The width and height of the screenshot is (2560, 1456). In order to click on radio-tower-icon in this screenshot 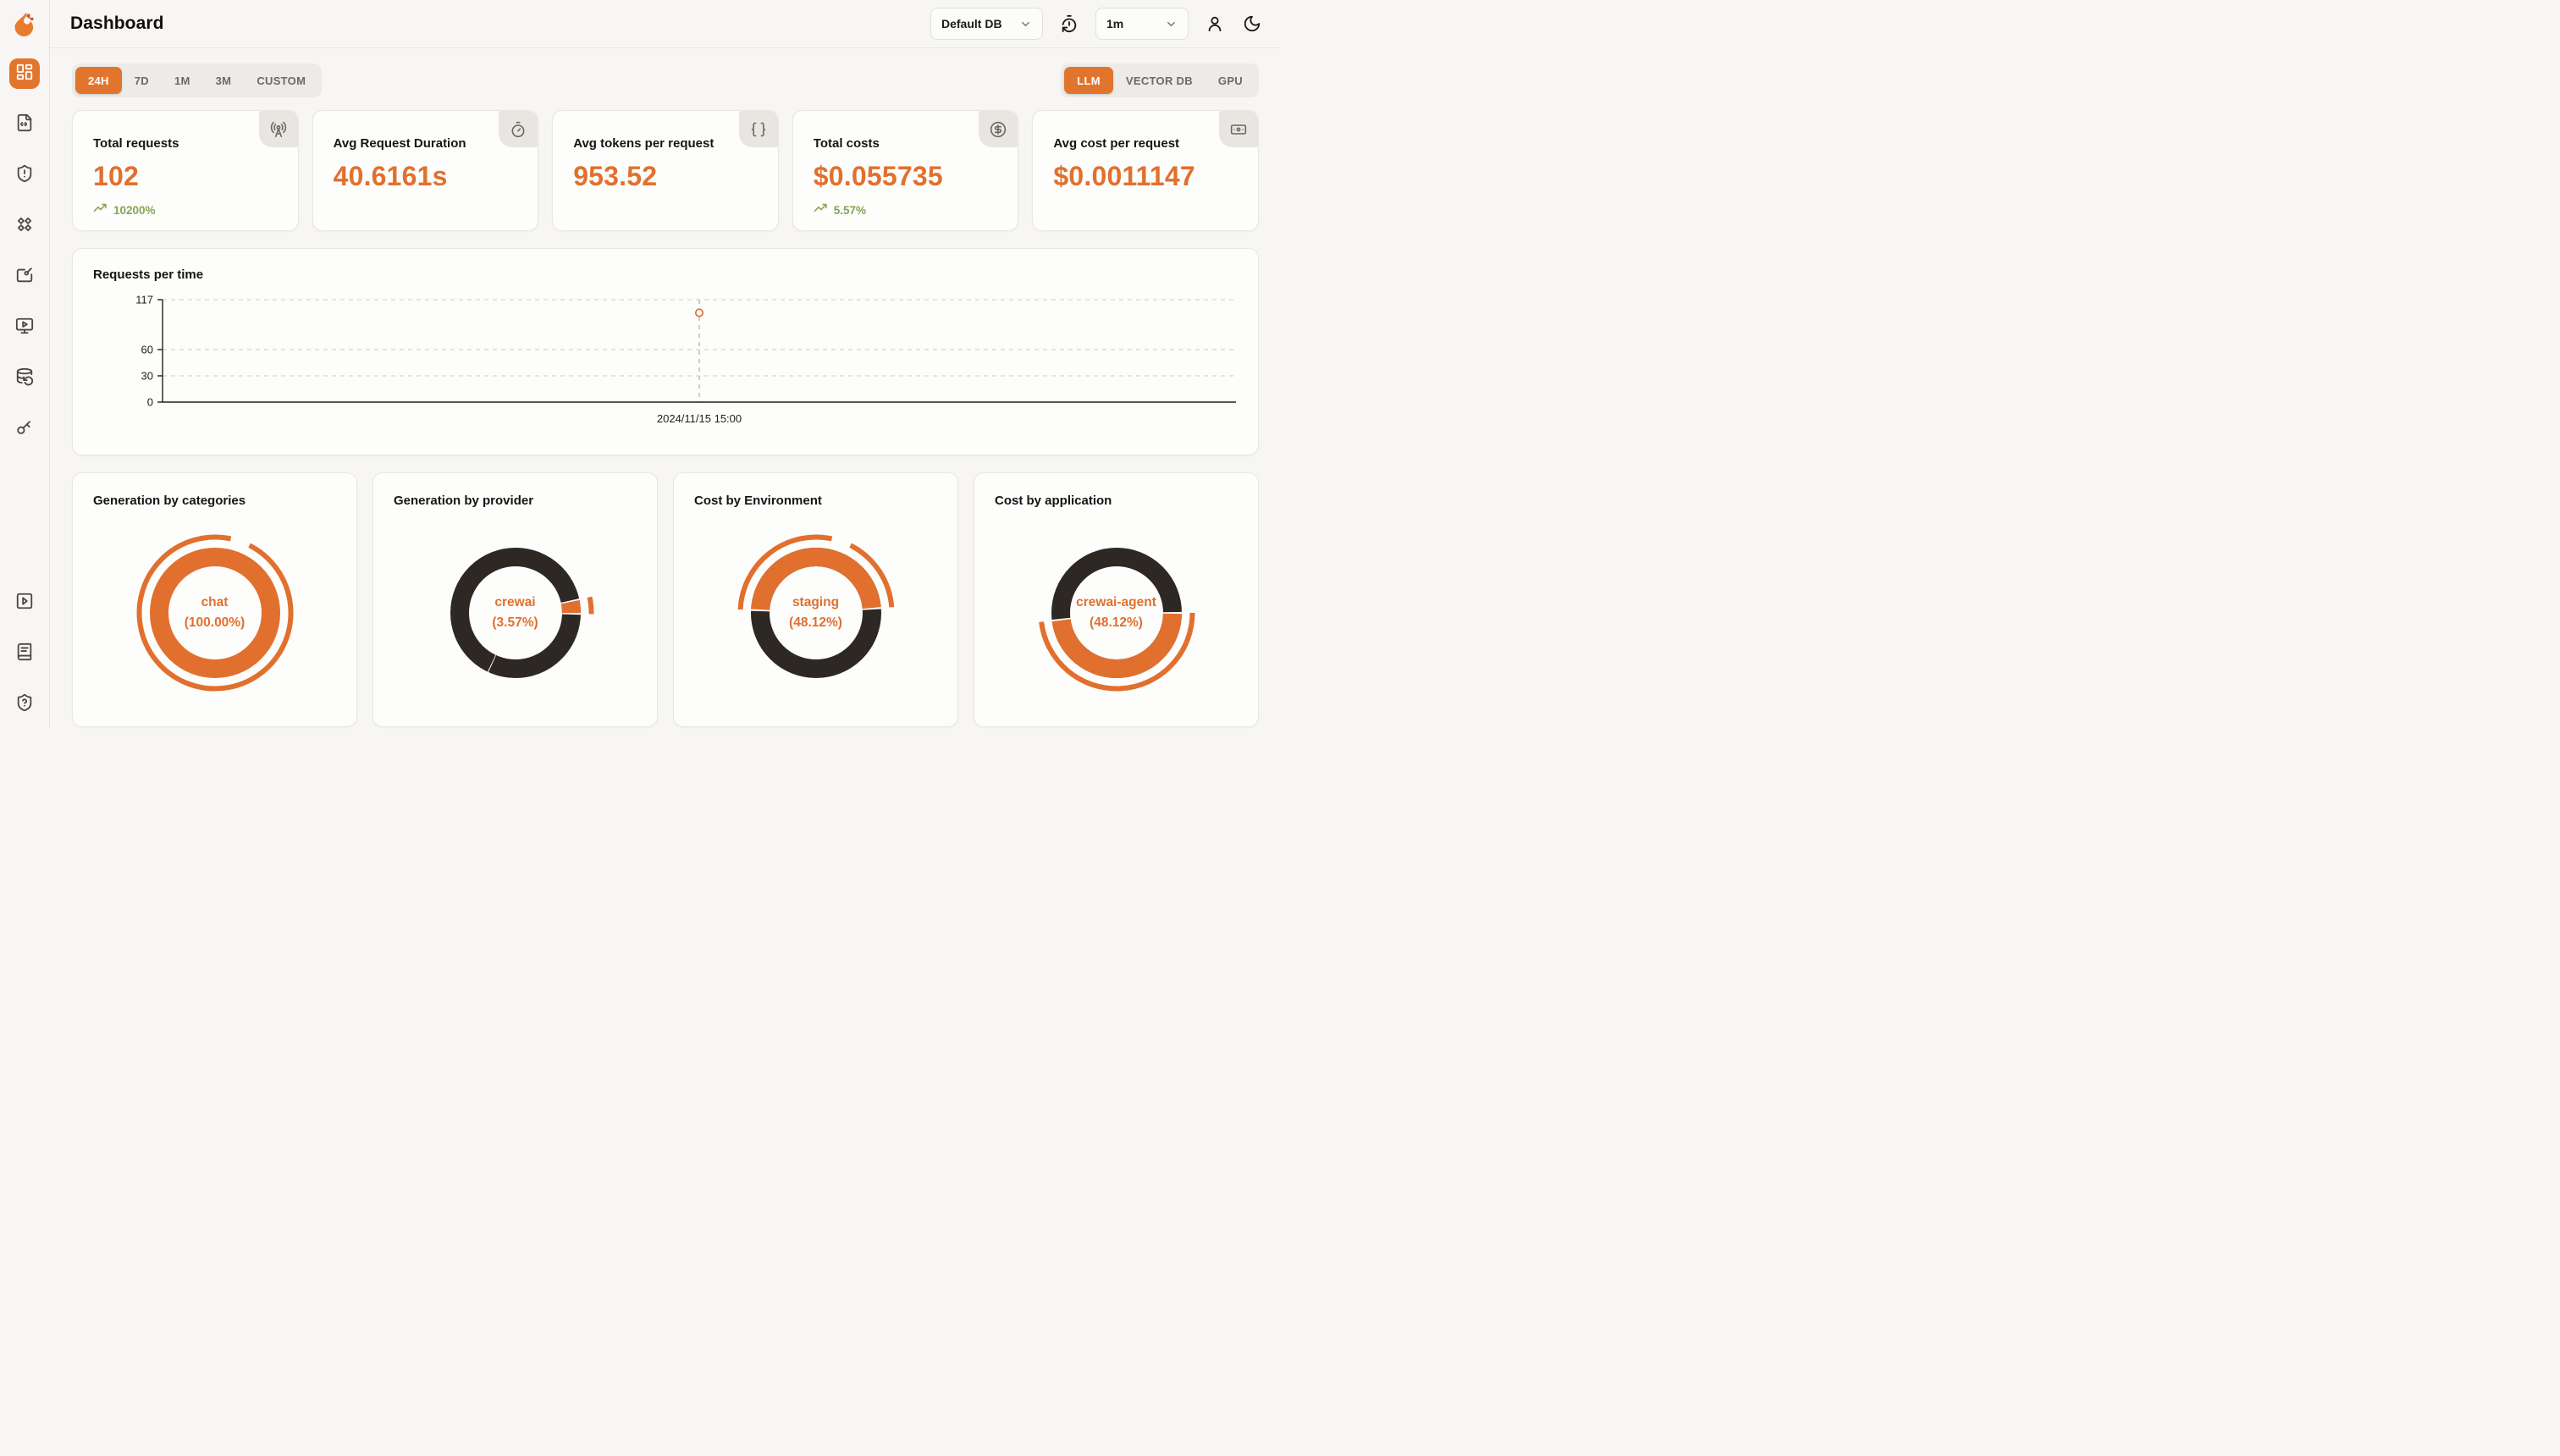, I will do `click(278, 129)`.